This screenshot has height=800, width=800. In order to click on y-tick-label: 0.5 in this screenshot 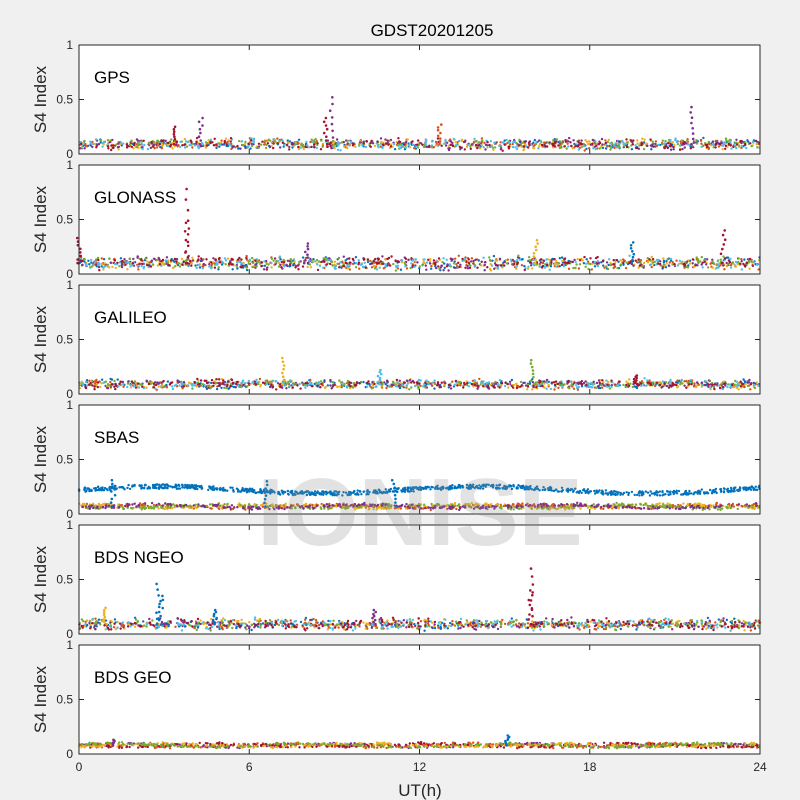, I will do `click(64, 340)`.